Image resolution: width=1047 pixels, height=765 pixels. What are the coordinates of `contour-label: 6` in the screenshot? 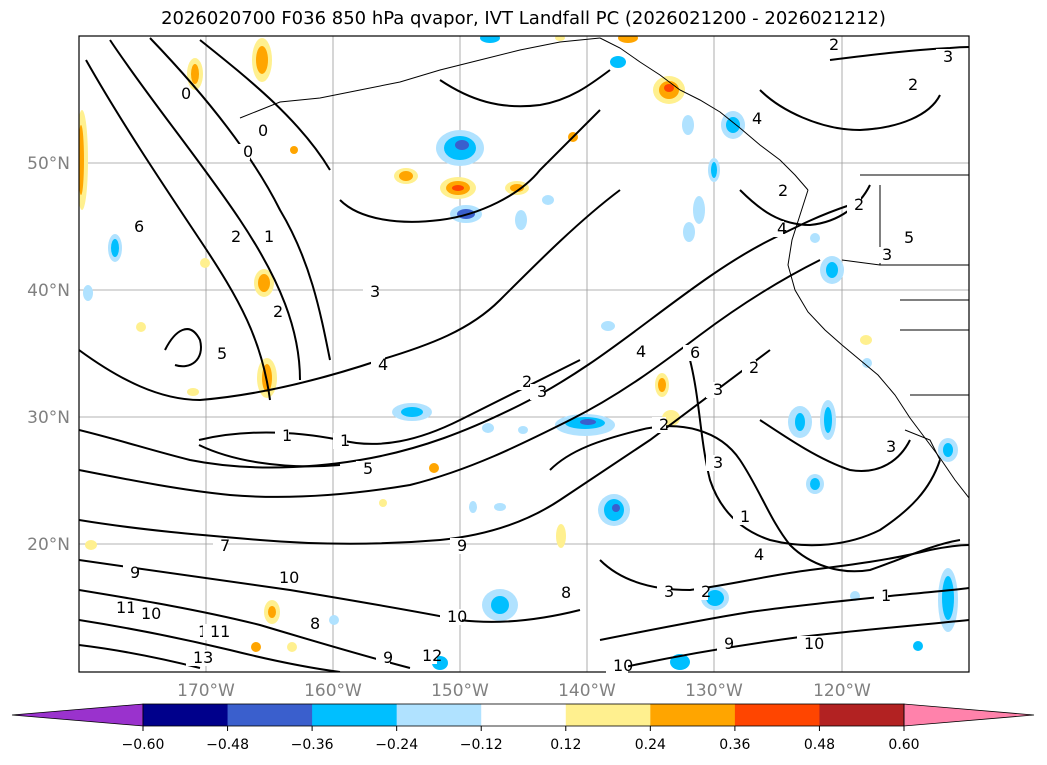 It's located at (695, 352).